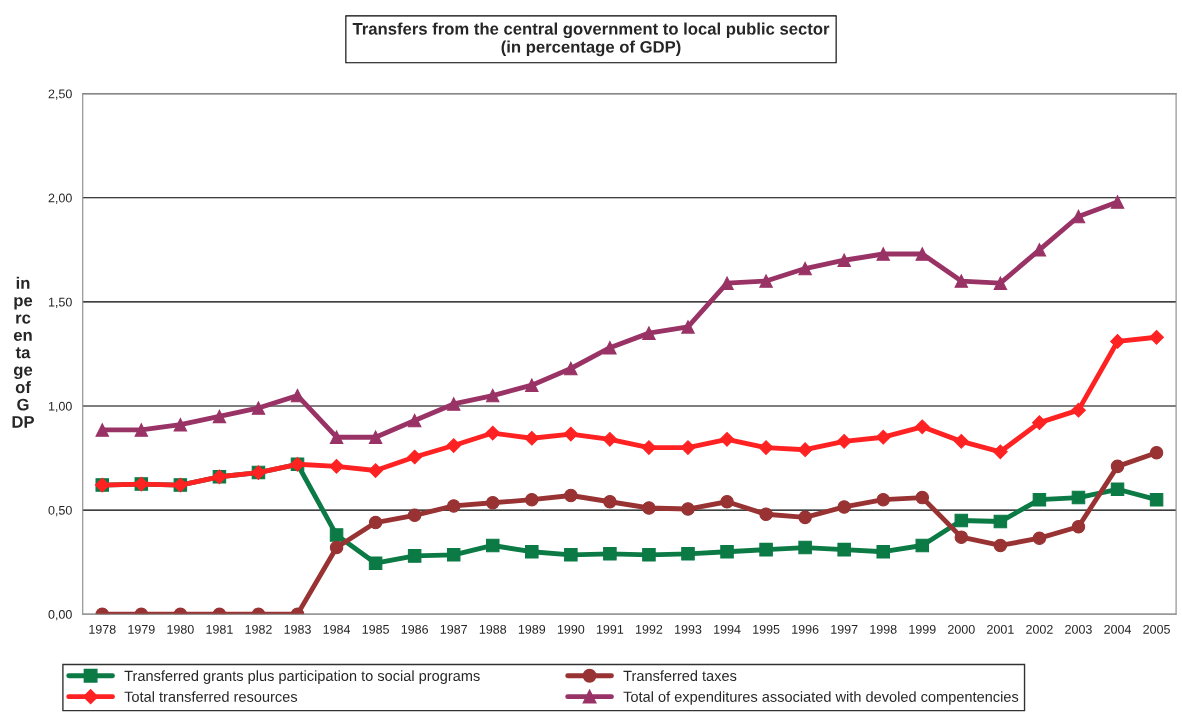  Describe the element at coordinates (297, 629) in the screenshot. I see `x-tick-label: 1983` at that location.